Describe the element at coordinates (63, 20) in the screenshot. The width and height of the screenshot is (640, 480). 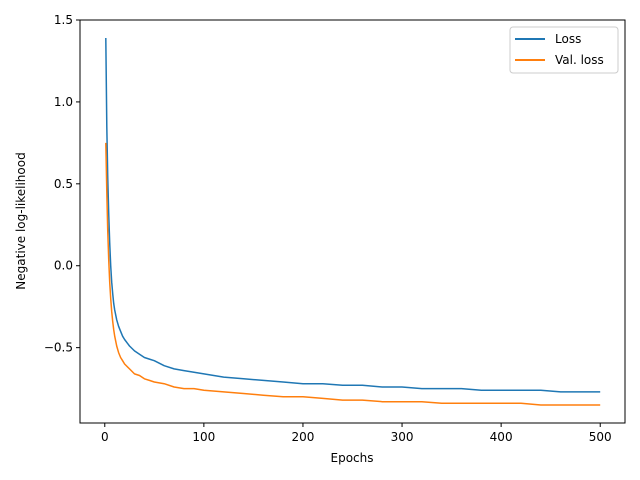
I see `y-tick-label: 1.5` at that location.